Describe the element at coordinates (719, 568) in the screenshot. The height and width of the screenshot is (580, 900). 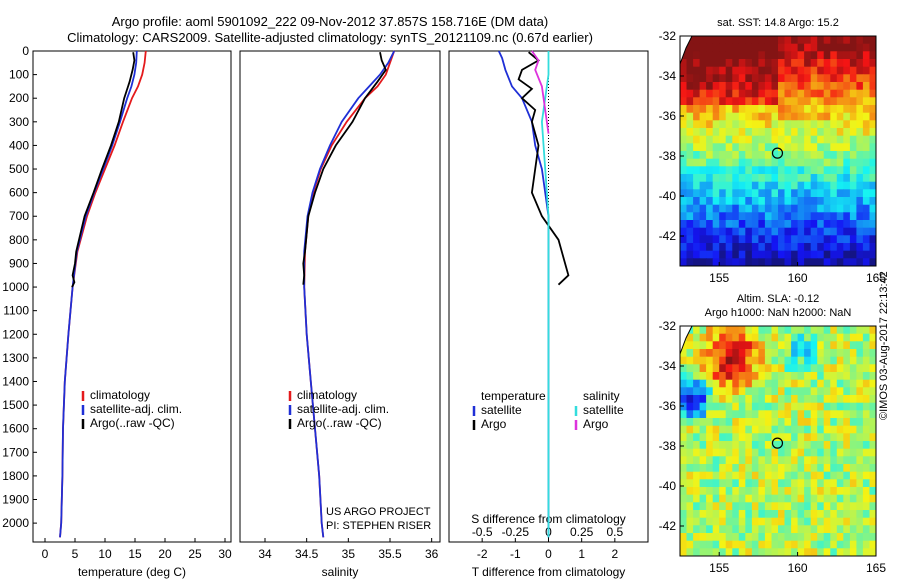
I see `sla-xtick-label: 155` at that location.